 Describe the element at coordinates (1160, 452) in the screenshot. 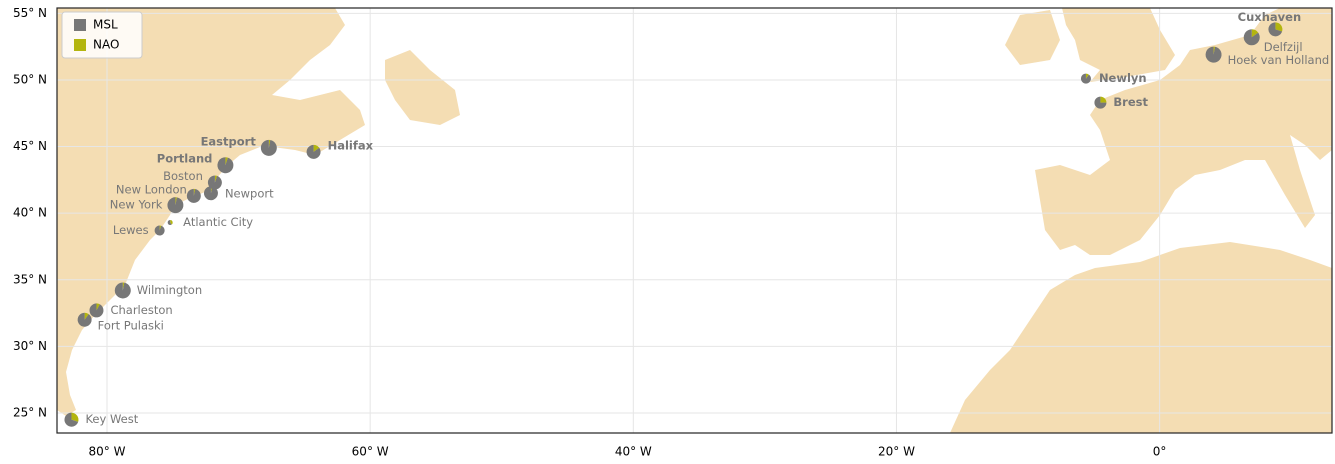

I see `x-tick-label: 0°` at that location.